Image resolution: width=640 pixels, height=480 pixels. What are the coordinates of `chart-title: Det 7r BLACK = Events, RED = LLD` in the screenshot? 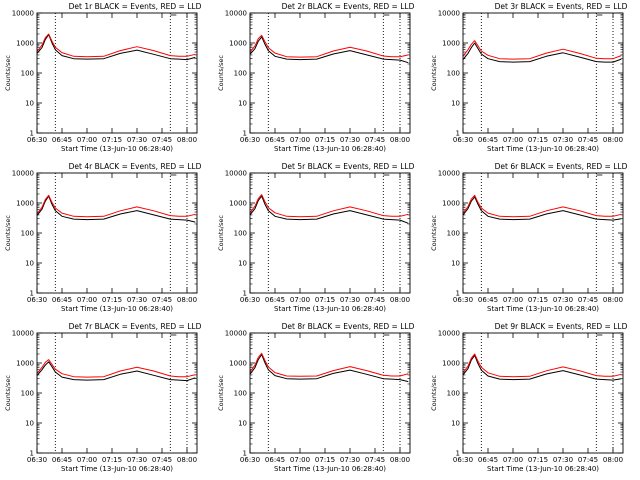 It's located at (135, 326).